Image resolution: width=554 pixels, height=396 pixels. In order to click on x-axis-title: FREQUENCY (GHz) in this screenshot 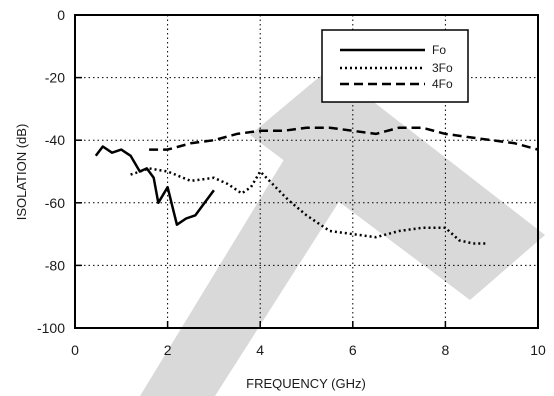, I will do `click(306, 383)`.